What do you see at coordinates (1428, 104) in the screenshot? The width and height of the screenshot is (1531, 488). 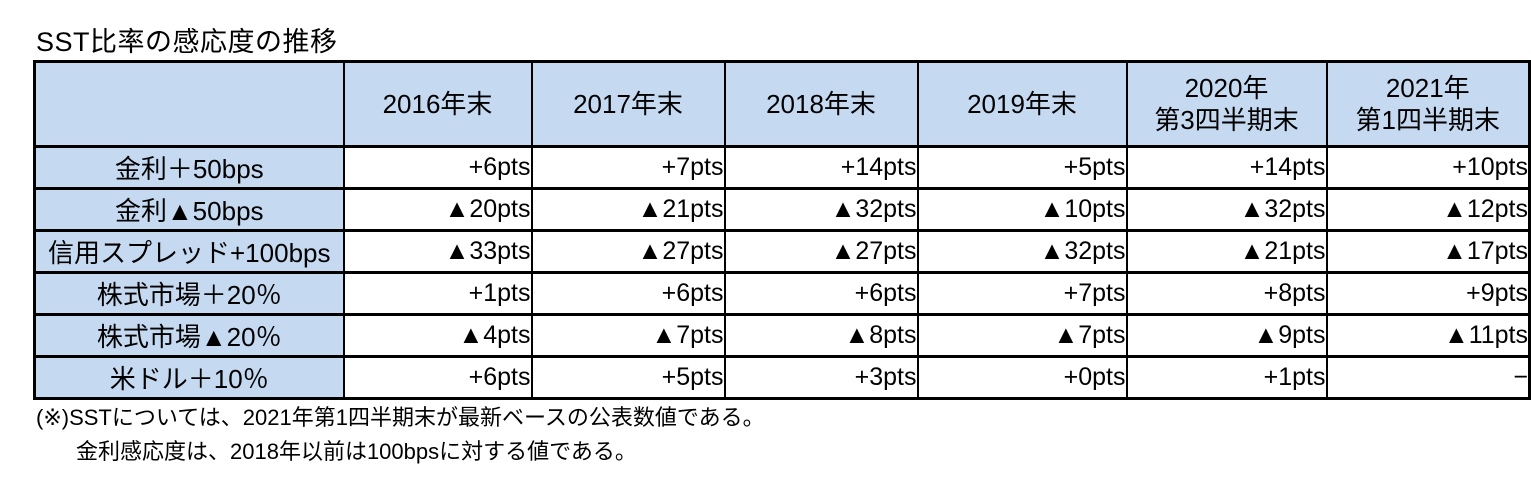 I see `column-header-2021q1: 2021年 第1四半期末` at bounding box center [1428, 104].